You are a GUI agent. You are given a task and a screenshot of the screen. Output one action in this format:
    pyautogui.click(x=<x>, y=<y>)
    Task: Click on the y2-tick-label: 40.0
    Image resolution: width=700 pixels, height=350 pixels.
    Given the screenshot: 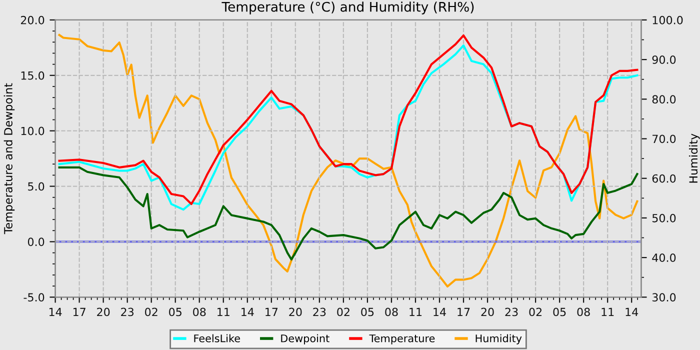 What is the action you would take?
    pyautogui.click(x=664, y=258)
    